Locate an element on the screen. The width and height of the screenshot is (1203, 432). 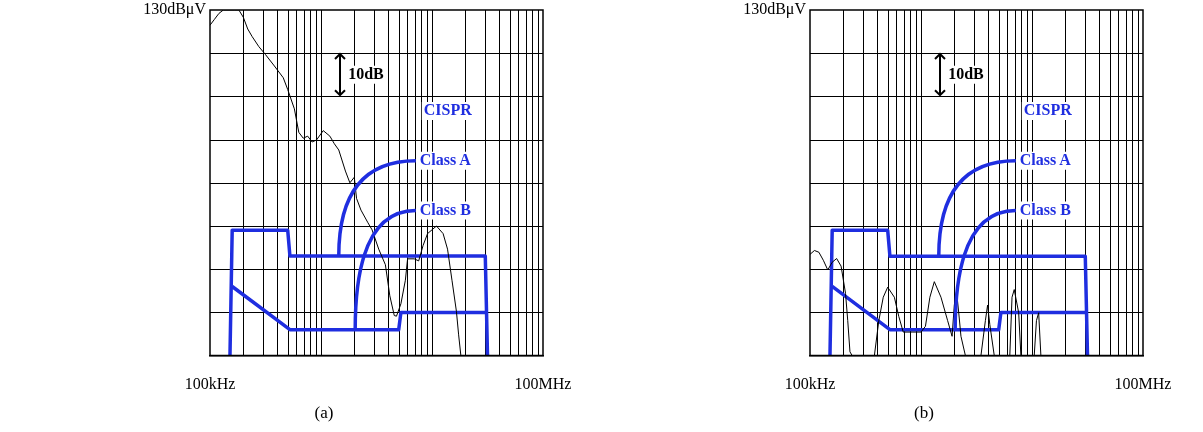
text: (a) is located at coordinates (324, 413).